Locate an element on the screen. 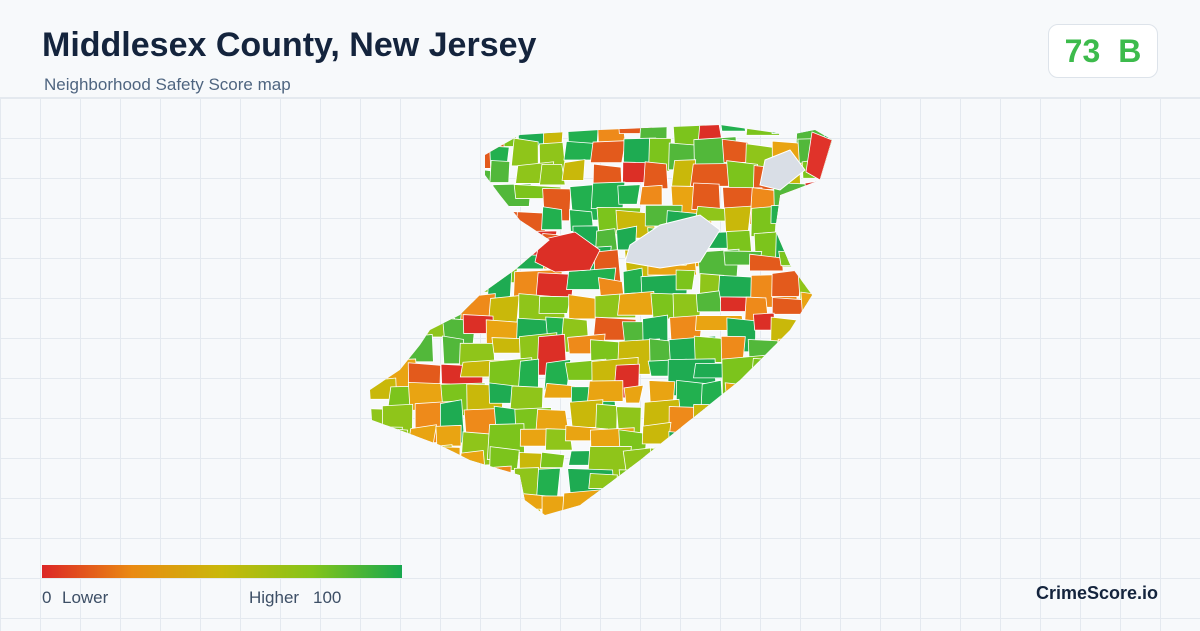 This screenshot has height=631, width=1200. legend-max-label: Higher is located at coordinates (274, 597).